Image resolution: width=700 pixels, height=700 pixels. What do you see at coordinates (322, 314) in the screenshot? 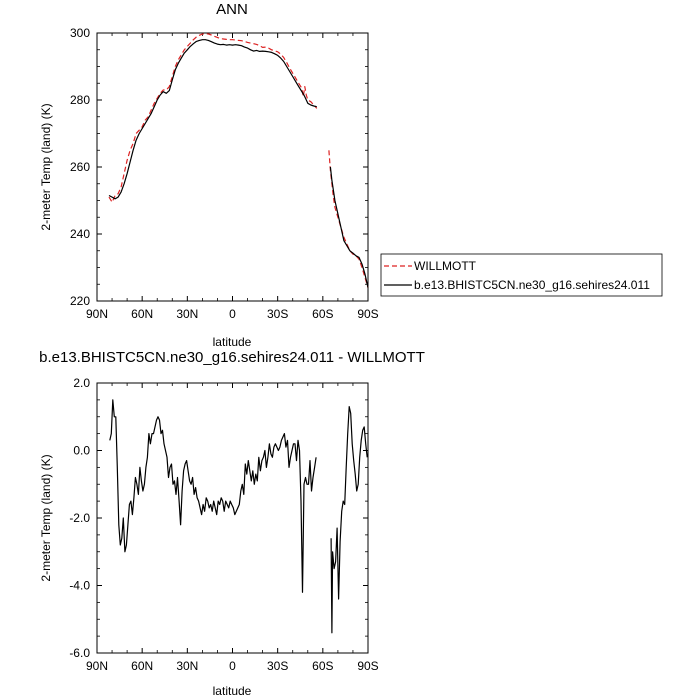
I see `top-x-tick-label: 60S` at bounding box center [322, 314].